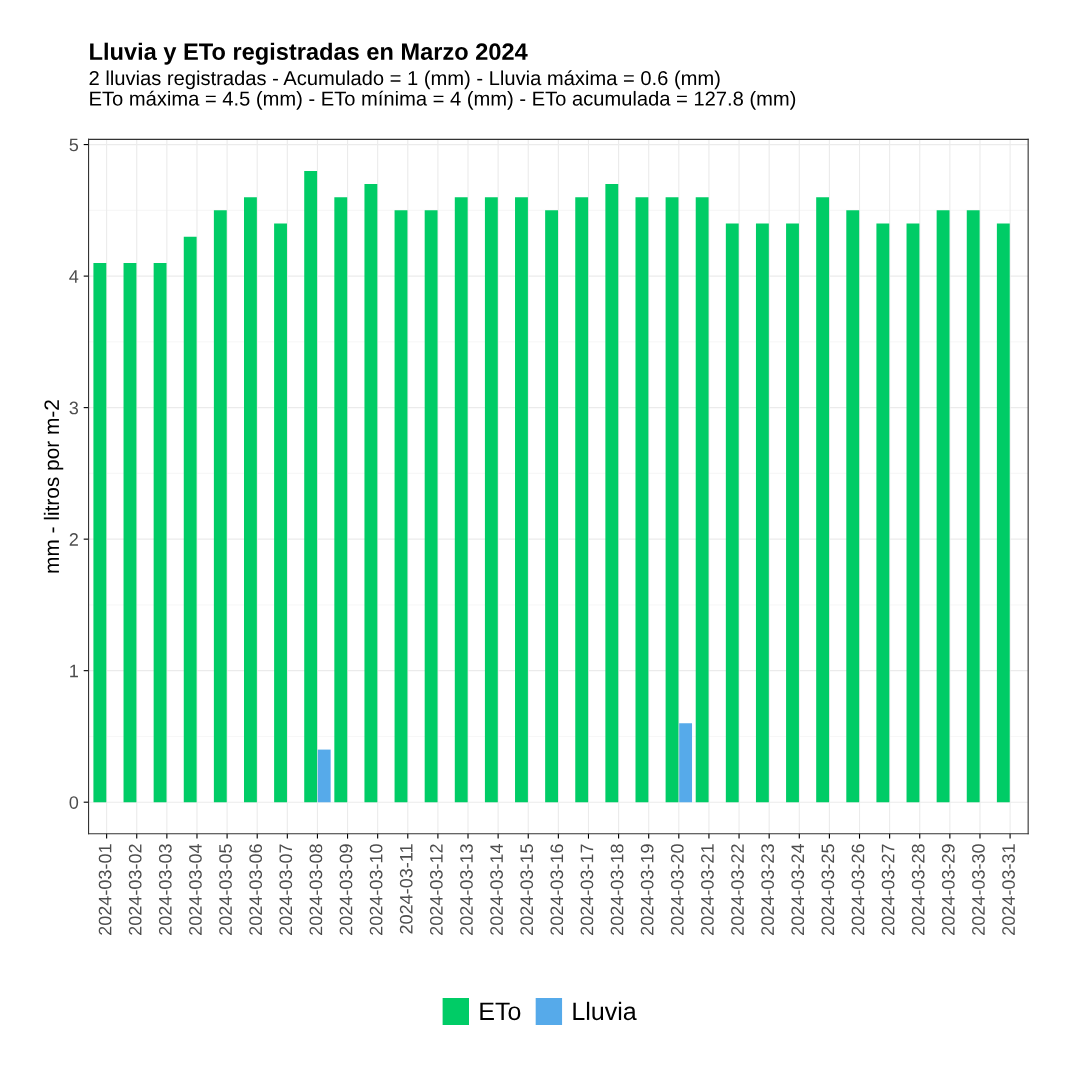 The image size is (1080, 1080). What do you see at coordinates (74, 408) in the screenshot?
I see `y-tick-label: 3` at bounding box center [74, 408].